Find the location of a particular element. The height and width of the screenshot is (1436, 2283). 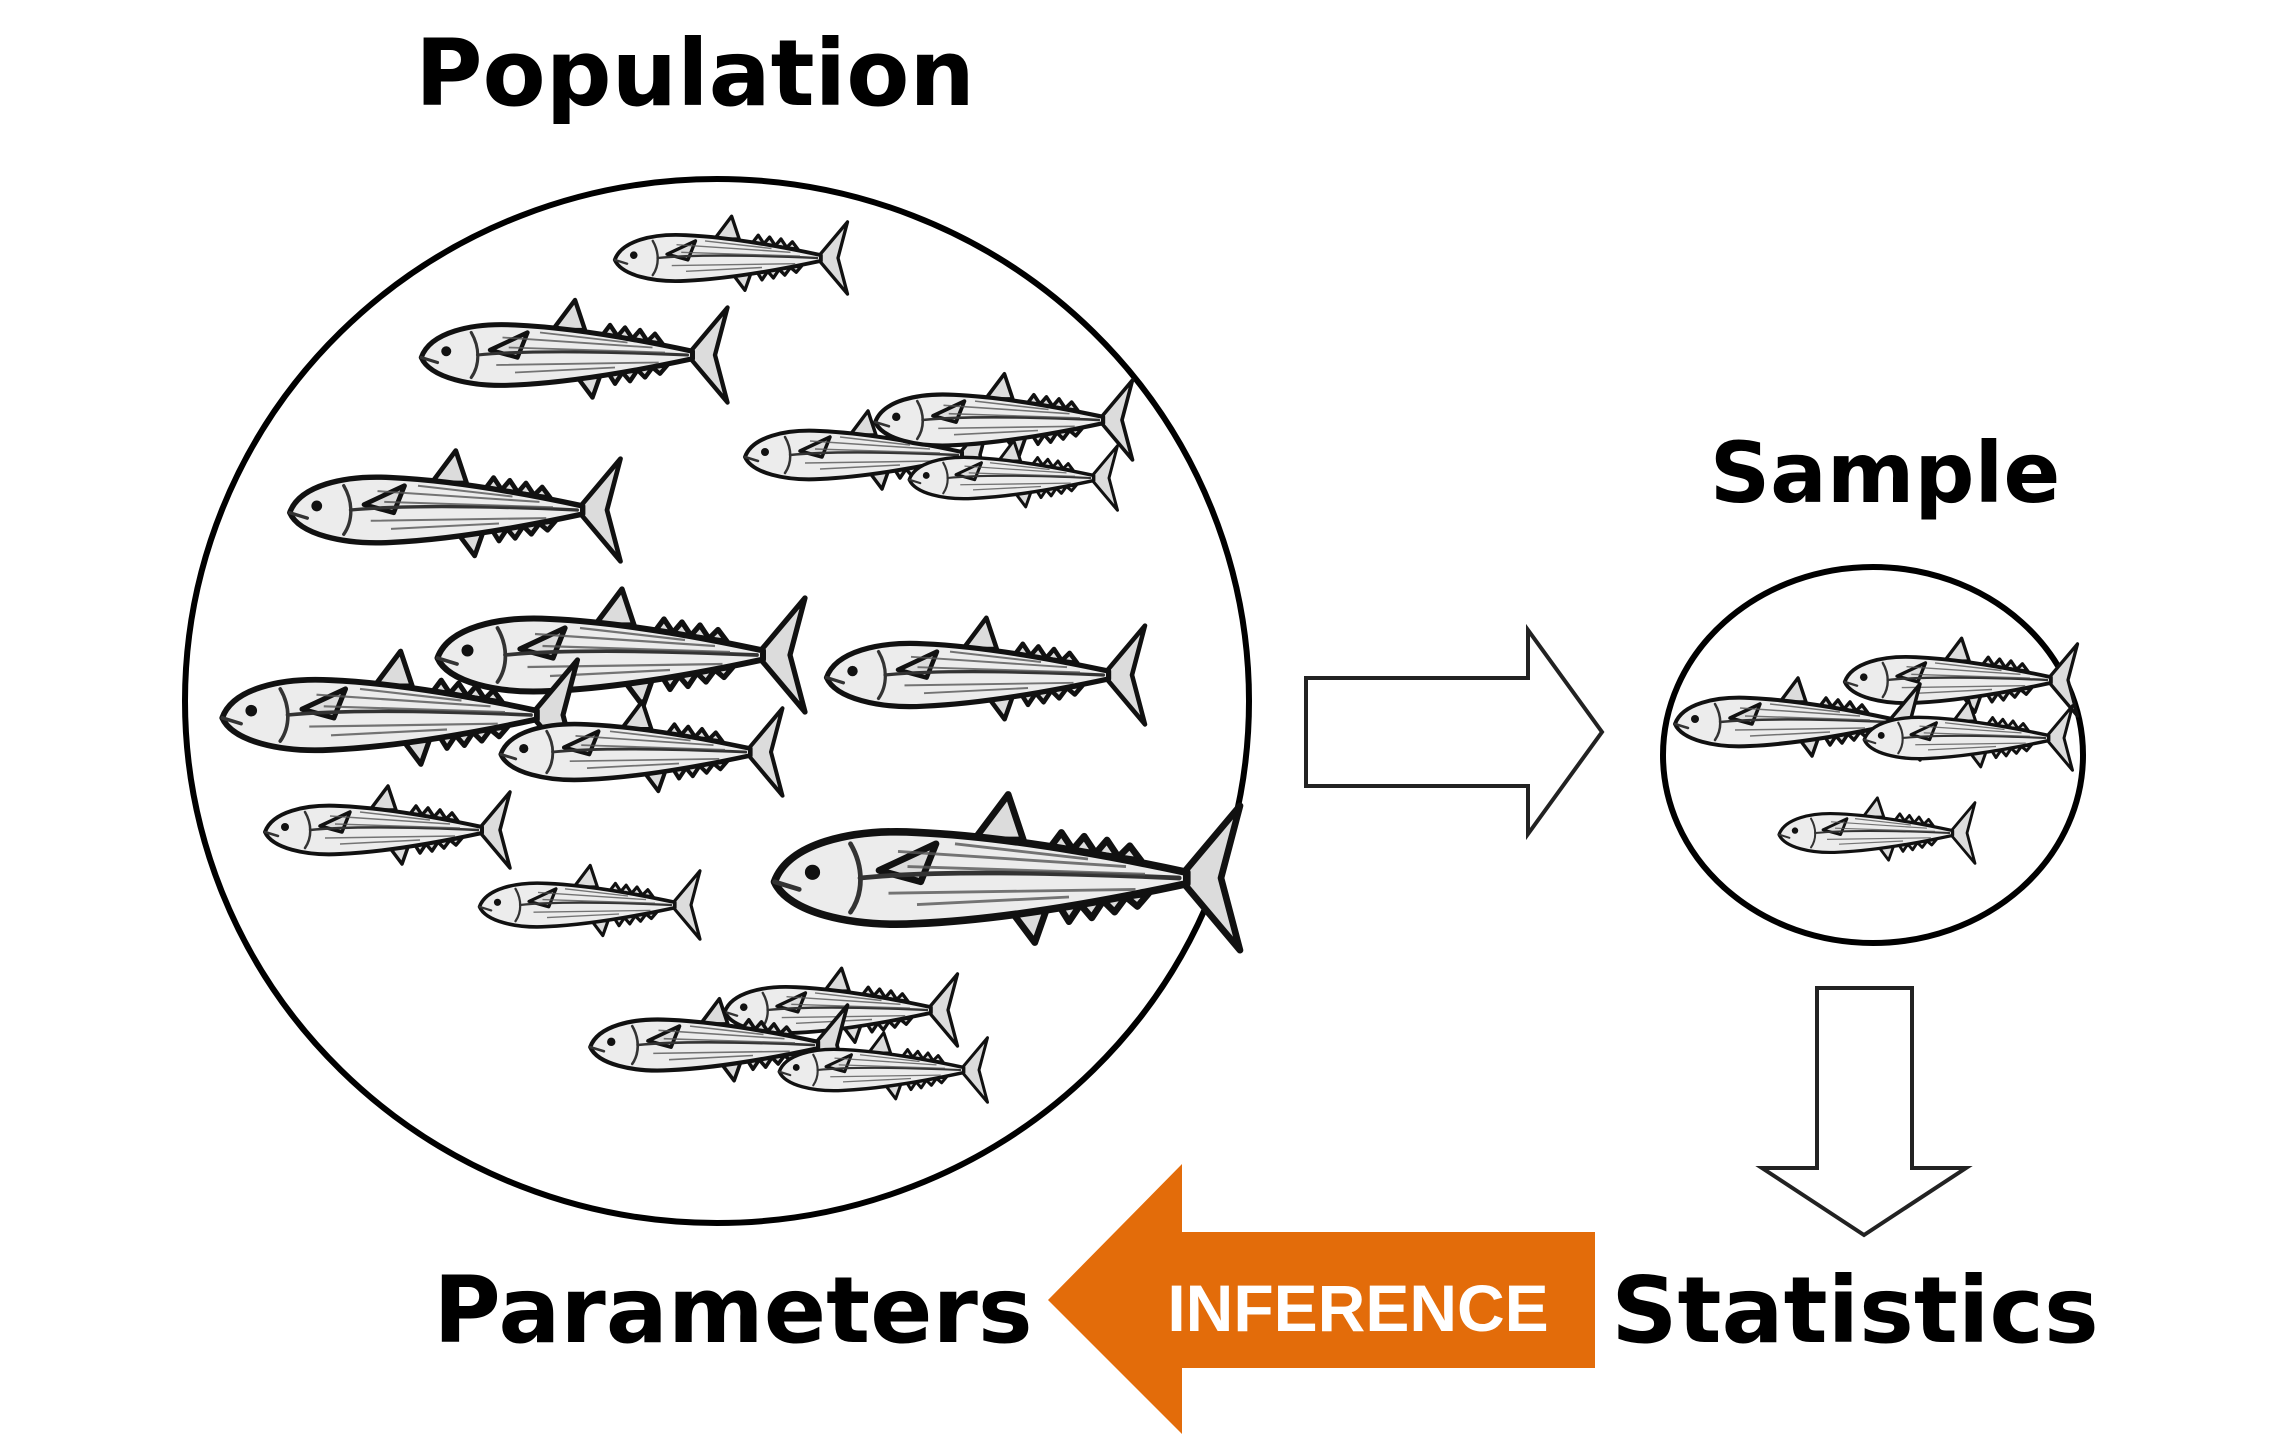

parameters-label: Parameters is located at coordinates (732, 1310).